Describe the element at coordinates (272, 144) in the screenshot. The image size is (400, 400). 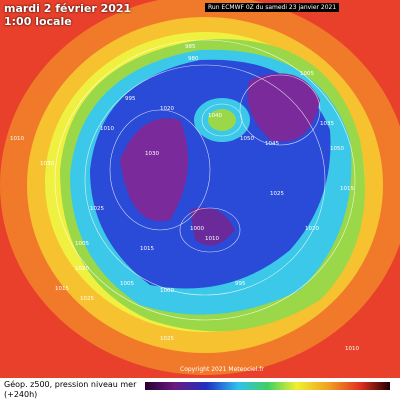
I see `isobar-label: 1045` at that location.